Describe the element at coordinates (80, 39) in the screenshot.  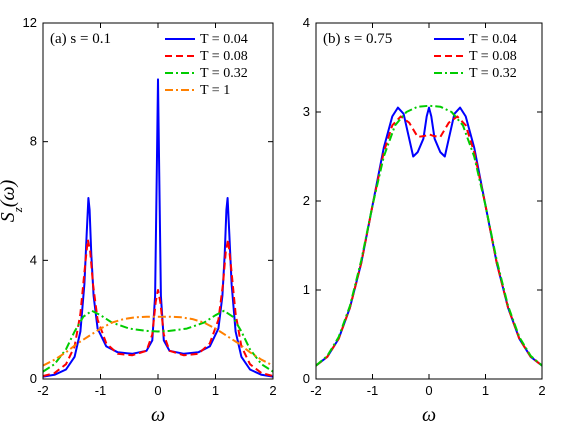
I see `panel-label: (a) s = 0.1` at that location.